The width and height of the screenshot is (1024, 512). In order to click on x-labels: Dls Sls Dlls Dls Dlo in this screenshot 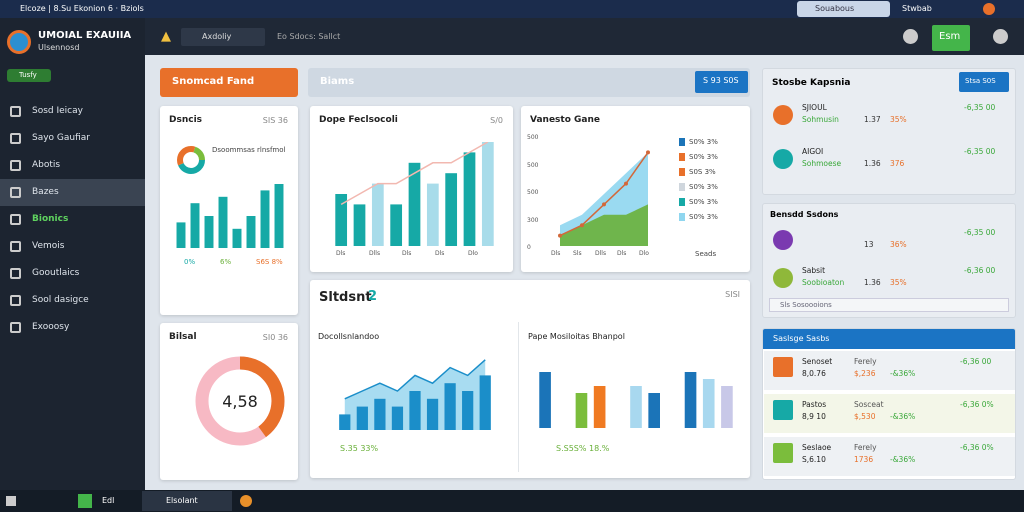, I will do `click(604, 255)`.